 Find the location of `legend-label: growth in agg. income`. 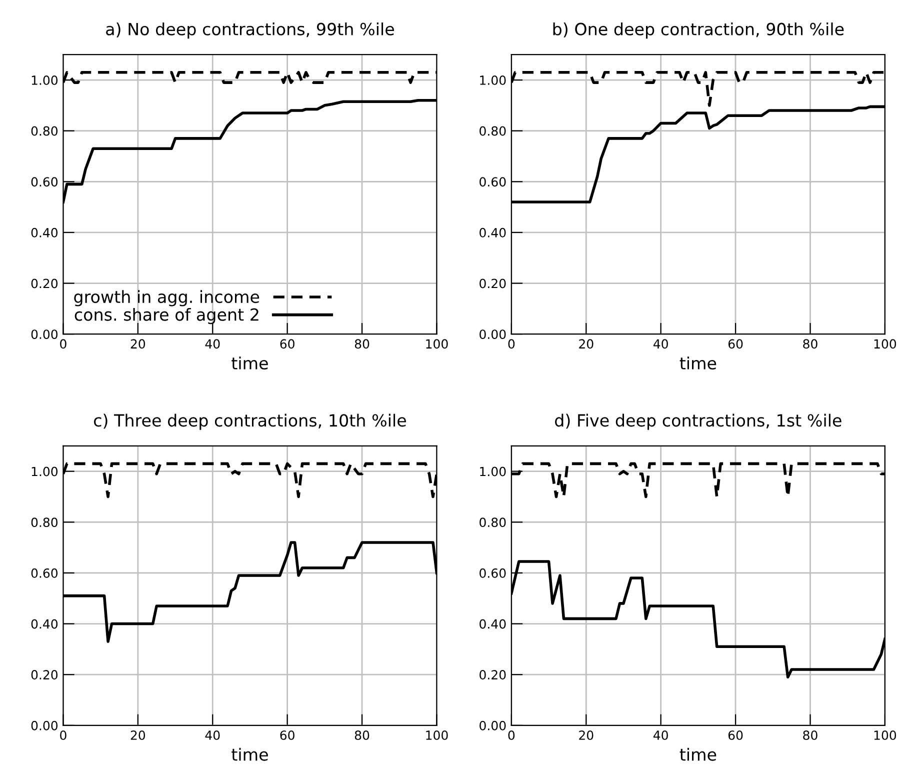

legend-label: growth in agg. income is located at coordinates (167, 298).